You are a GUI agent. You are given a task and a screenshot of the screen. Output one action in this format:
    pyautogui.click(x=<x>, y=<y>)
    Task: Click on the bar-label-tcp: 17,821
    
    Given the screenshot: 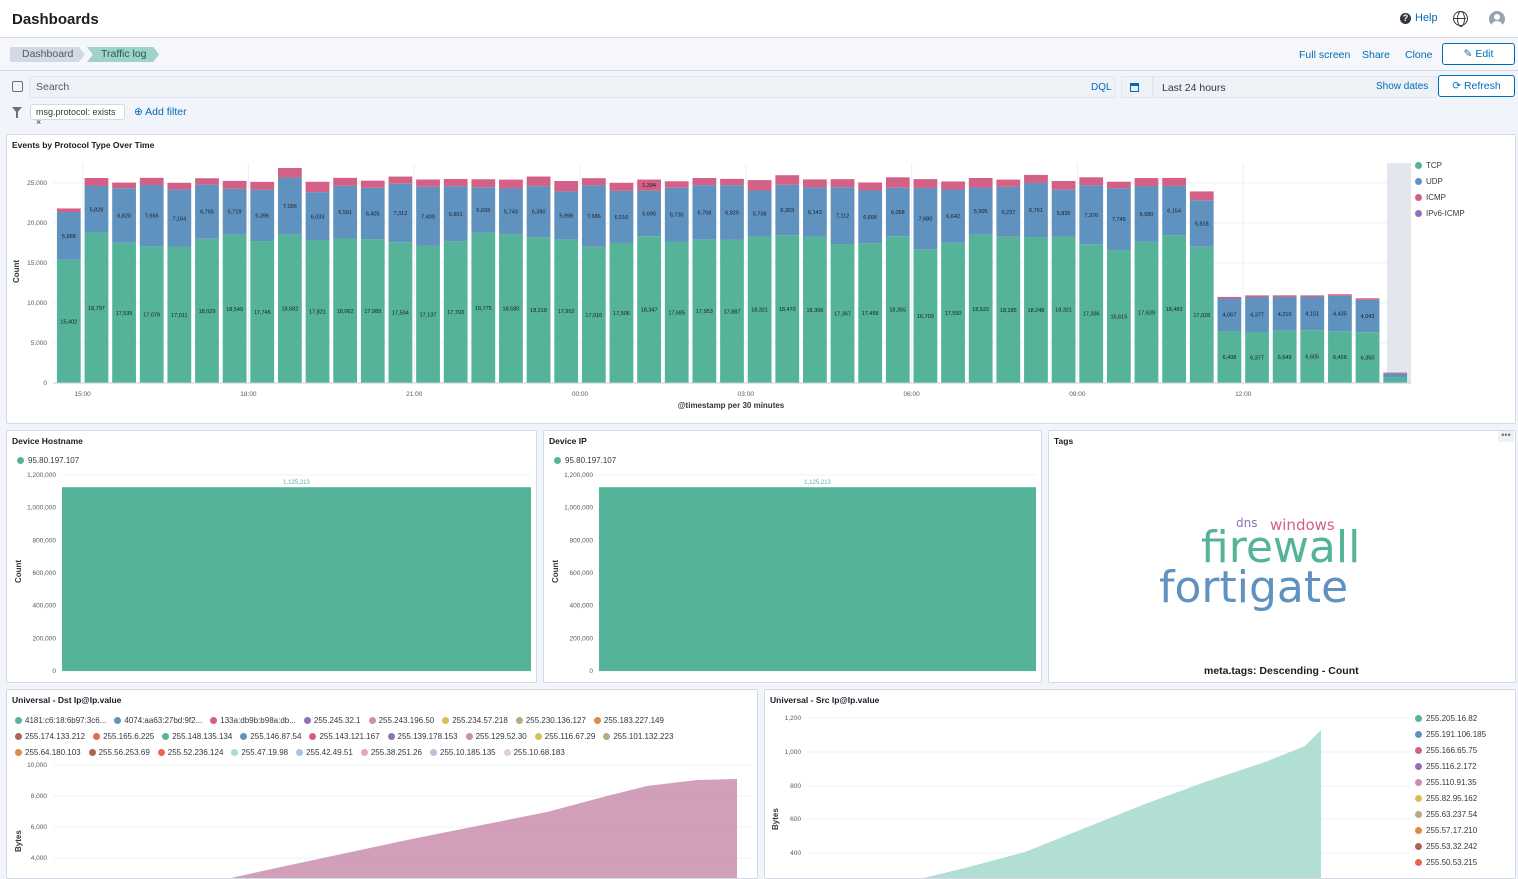 What is the action you would take?
    pyautogui.click(x=317, y=313)
    